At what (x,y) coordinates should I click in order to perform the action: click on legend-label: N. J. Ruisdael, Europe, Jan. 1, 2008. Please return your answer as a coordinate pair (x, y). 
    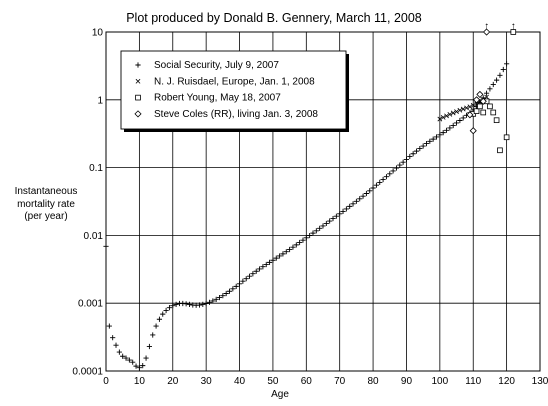
    Looking at the image, I should click on (234, 81).